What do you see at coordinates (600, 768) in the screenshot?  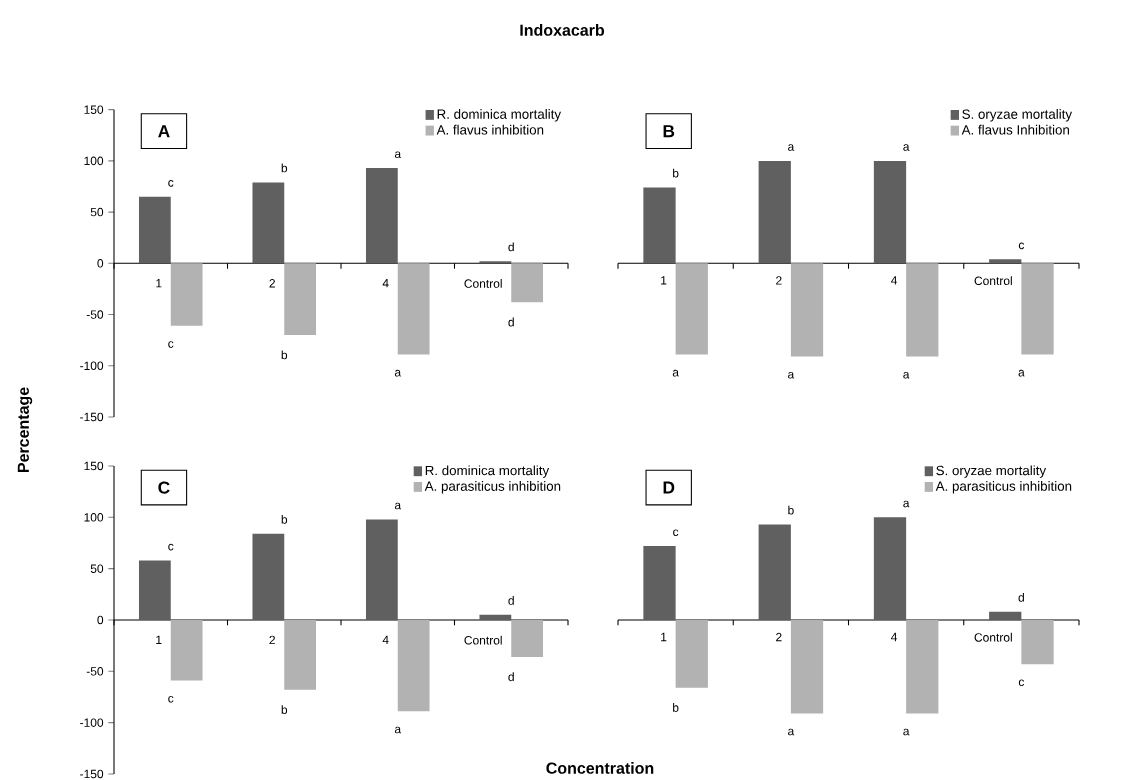 I see `x-axis-title: Concentration` at bounding box center [600, 768].